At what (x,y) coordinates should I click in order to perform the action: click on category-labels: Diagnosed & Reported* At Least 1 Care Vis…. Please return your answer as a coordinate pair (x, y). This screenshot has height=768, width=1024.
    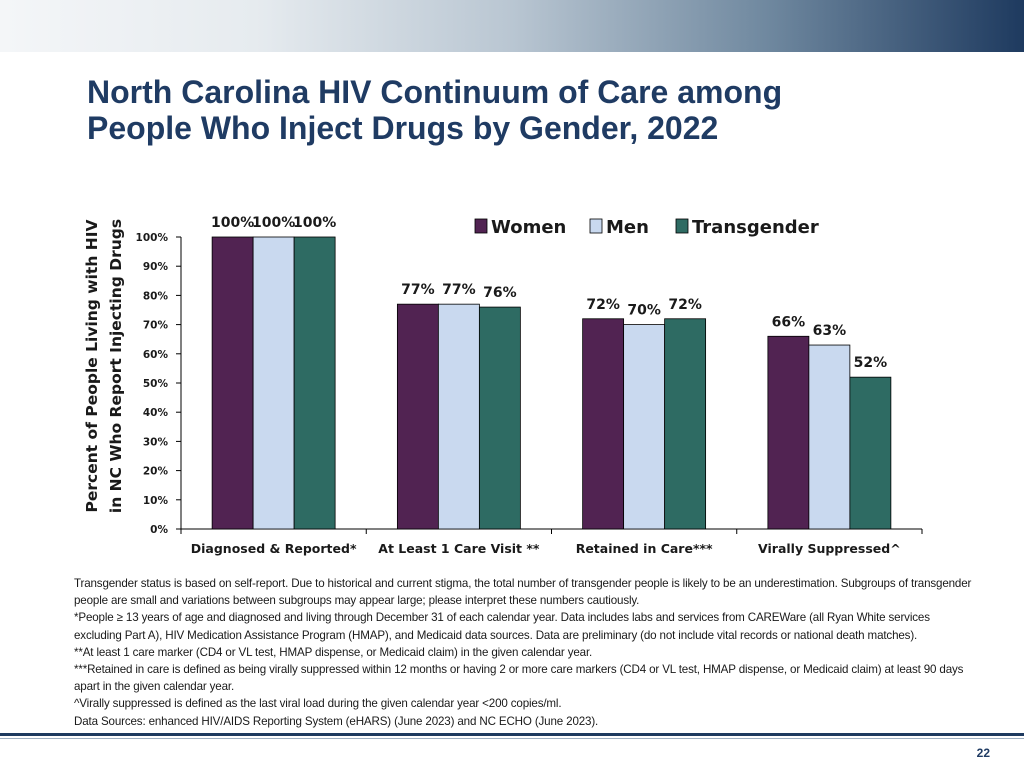
    Looking at the image, I should click on (546, 548).